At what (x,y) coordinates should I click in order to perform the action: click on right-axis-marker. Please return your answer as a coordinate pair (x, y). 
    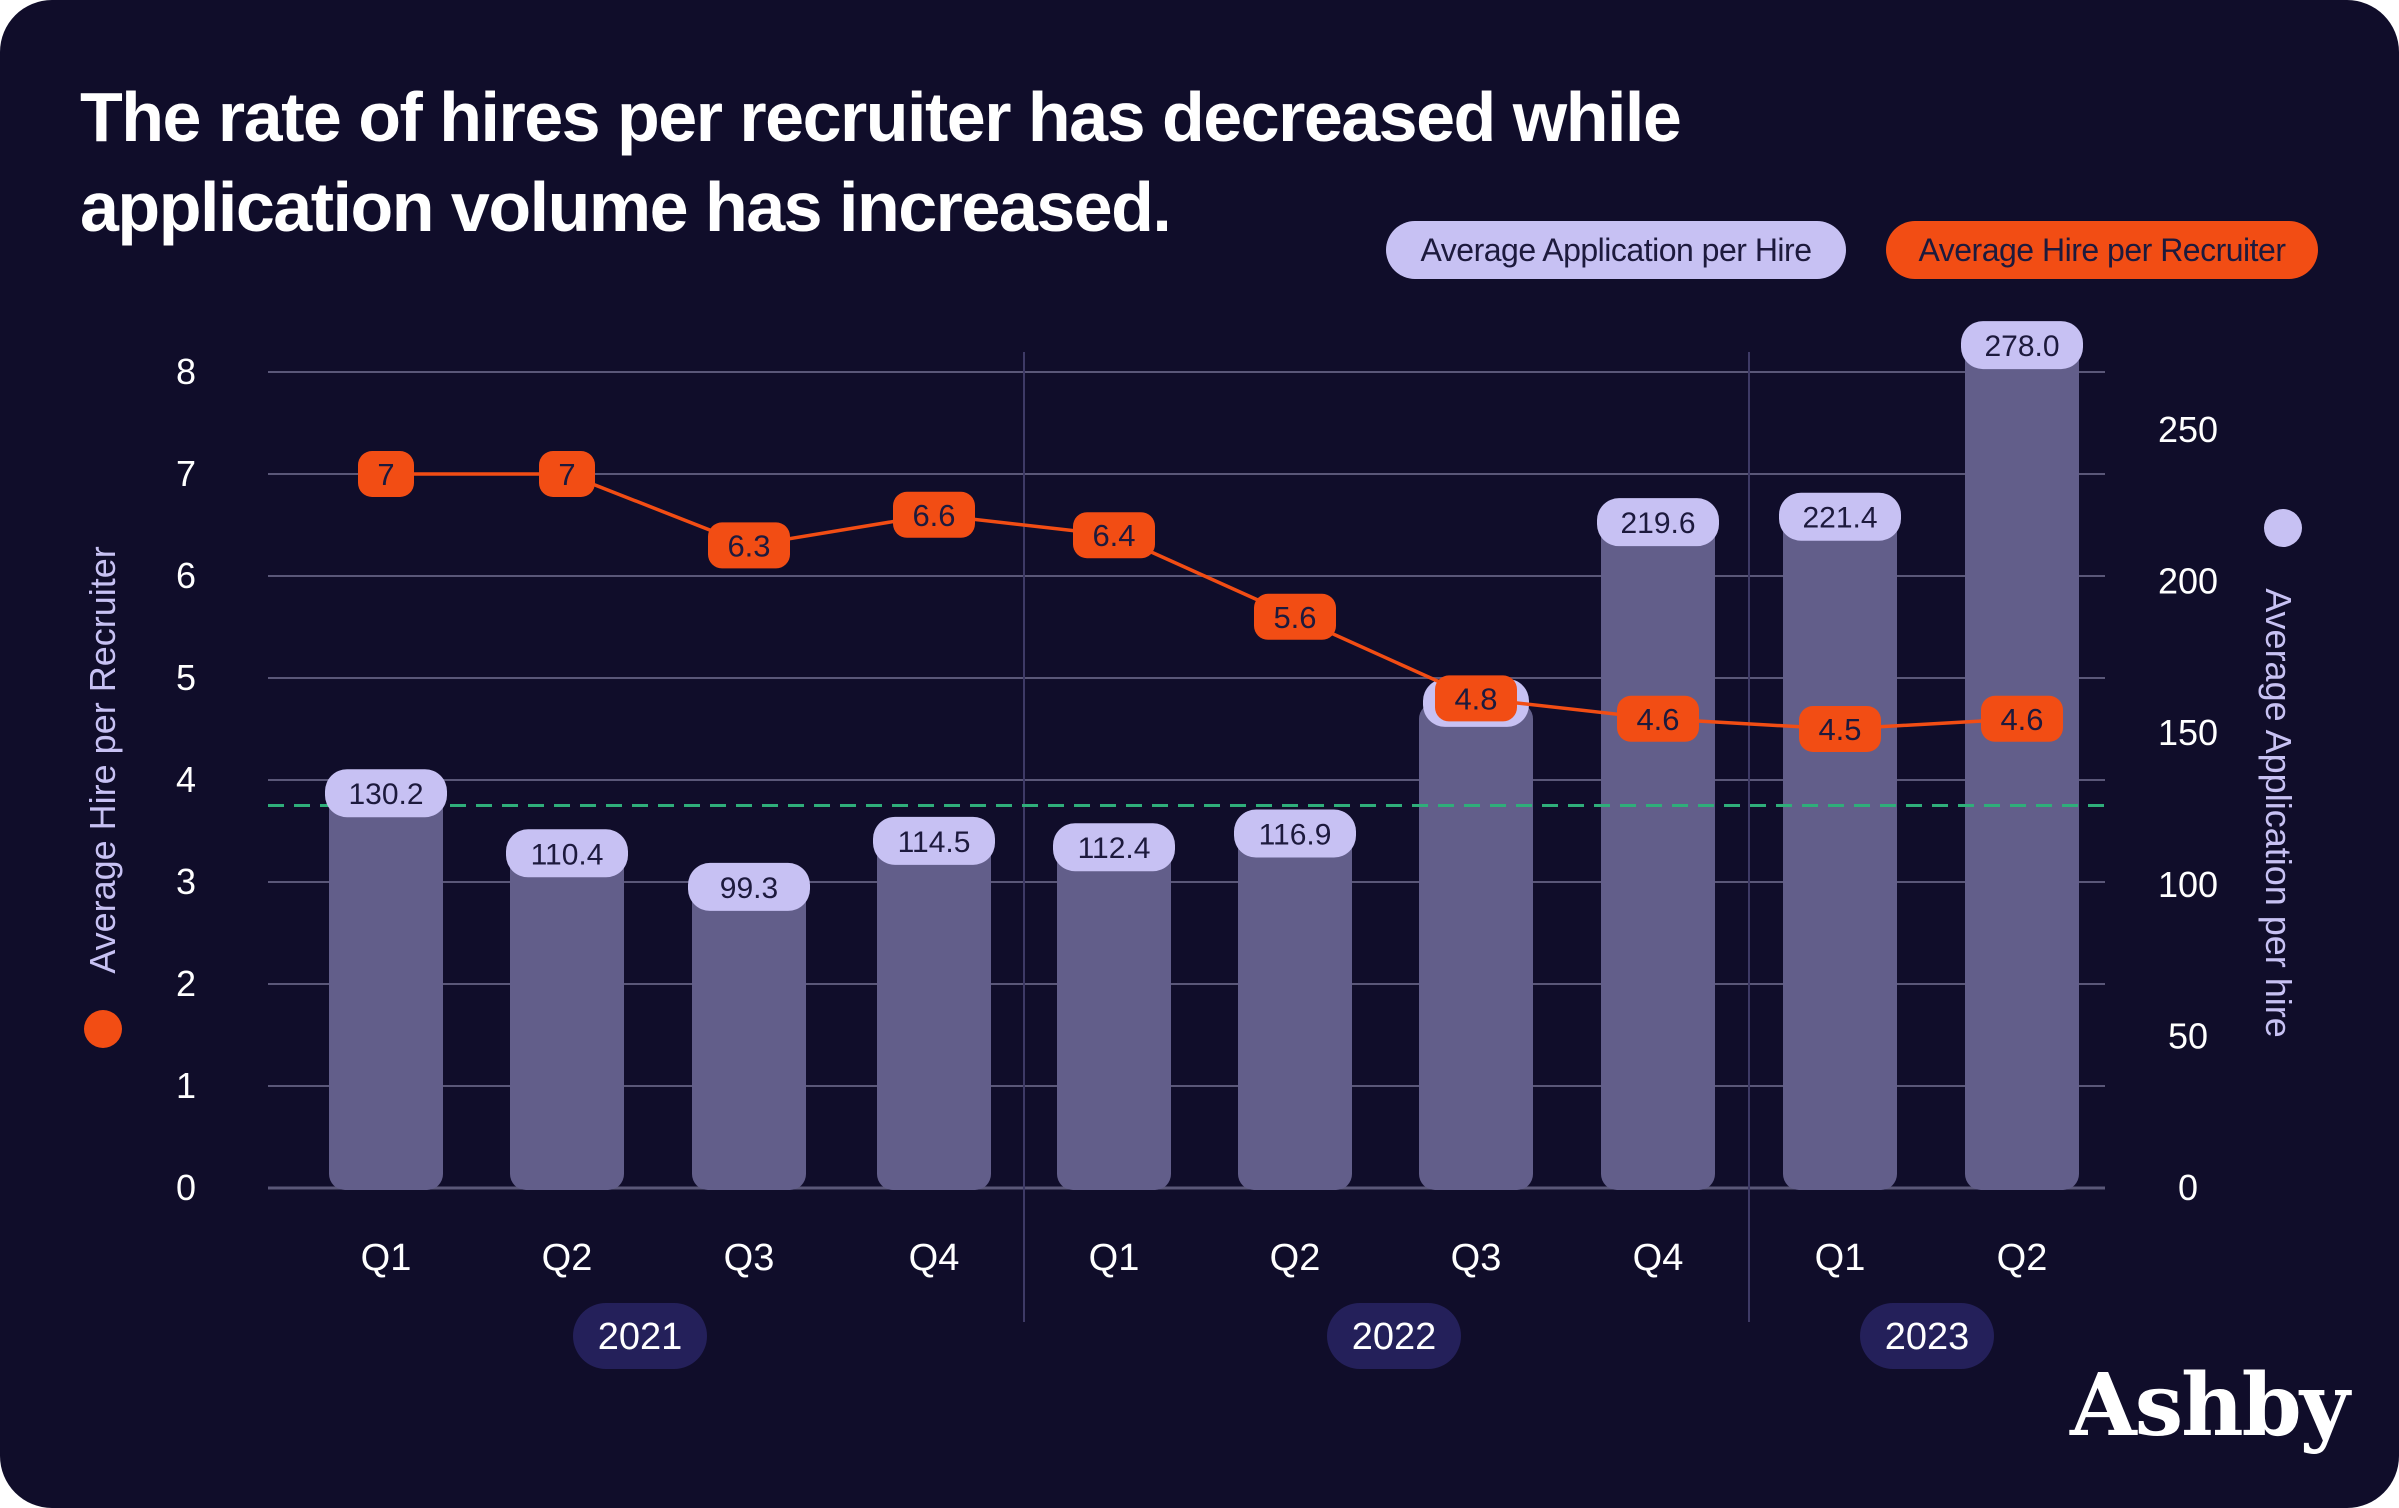
    Looking at the image, I should click on (2283, 528).